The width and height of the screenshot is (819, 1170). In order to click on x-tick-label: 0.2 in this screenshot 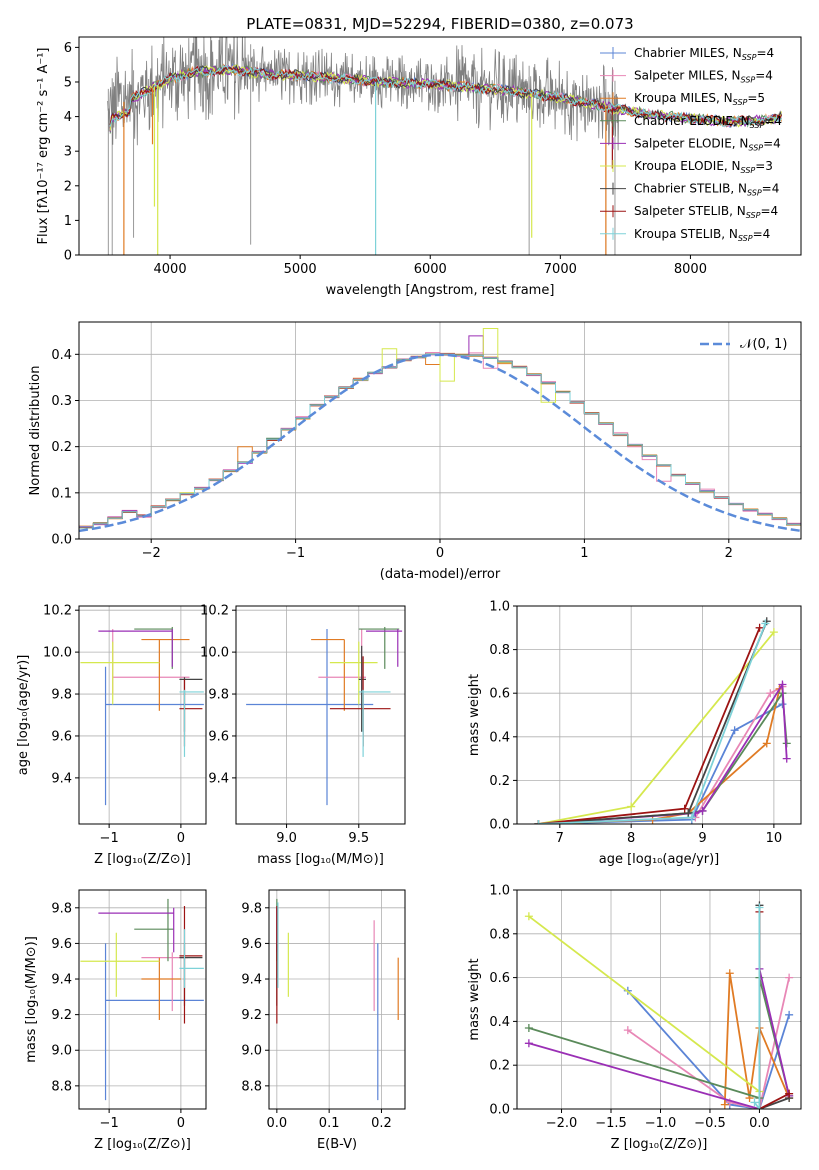, I will do `click(381, 1123)`.